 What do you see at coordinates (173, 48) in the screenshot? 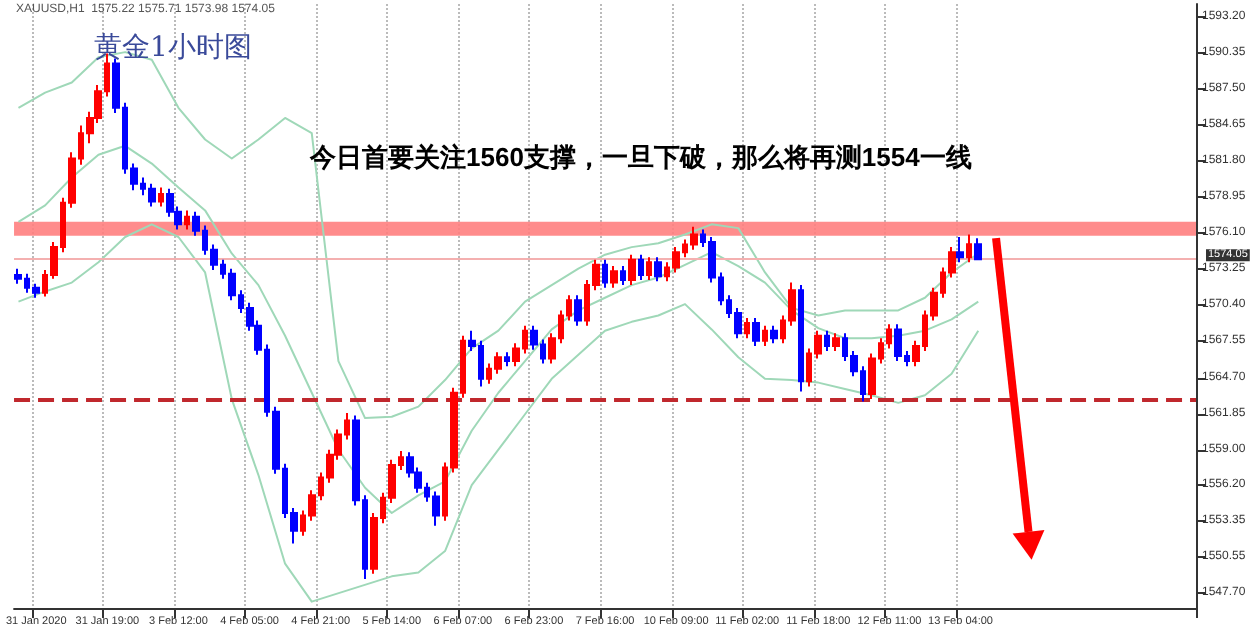
I see `text: 黄金1小时图` at bounding box center [173, 48].